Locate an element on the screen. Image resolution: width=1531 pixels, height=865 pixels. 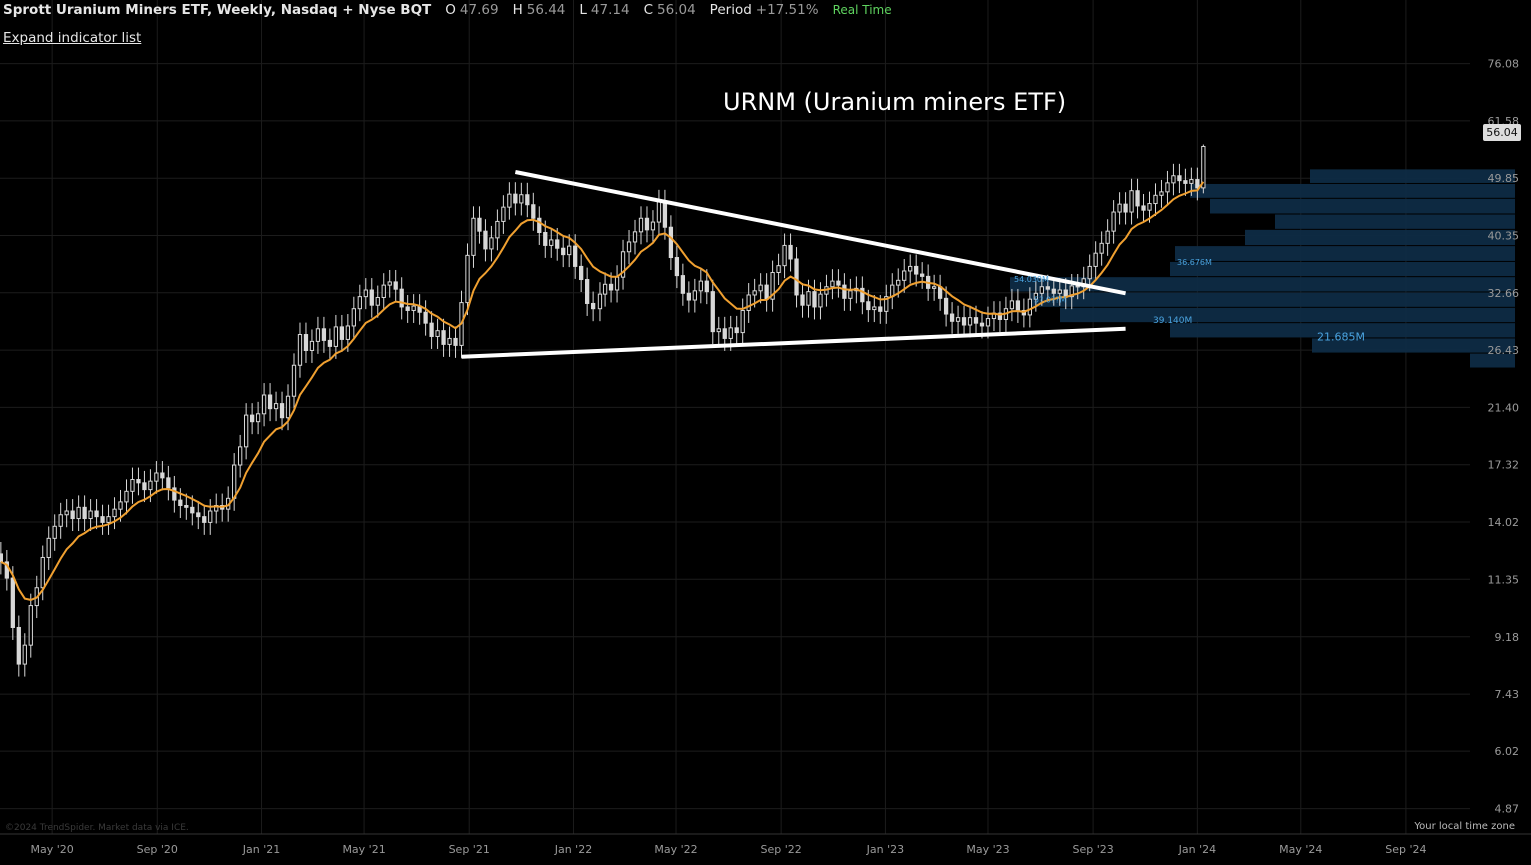
high-label: H is located at coordinates (517, 10).